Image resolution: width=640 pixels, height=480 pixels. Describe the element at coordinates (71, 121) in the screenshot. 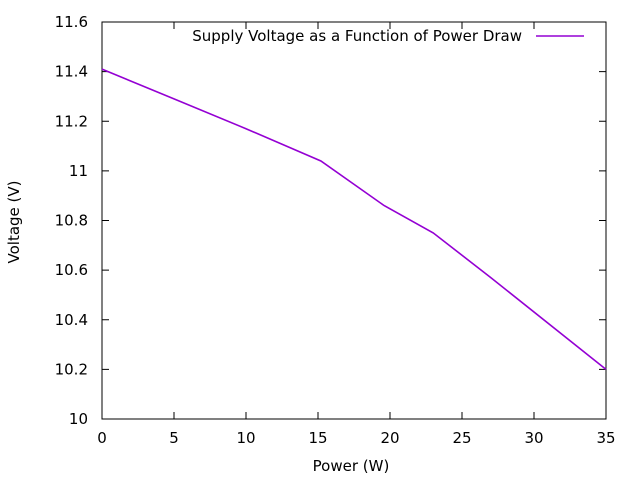

I see `y-tick-label: 11.2` at that location.